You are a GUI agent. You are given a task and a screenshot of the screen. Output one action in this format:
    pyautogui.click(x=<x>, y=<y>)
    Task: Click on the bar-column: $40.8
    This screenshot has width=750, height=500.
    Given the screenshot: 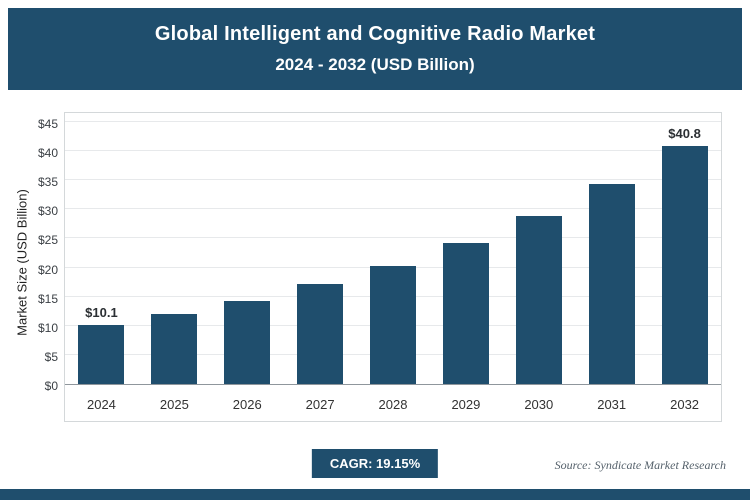 What is the action you would take?
    pyautogui.click(x=684, y=253)
    